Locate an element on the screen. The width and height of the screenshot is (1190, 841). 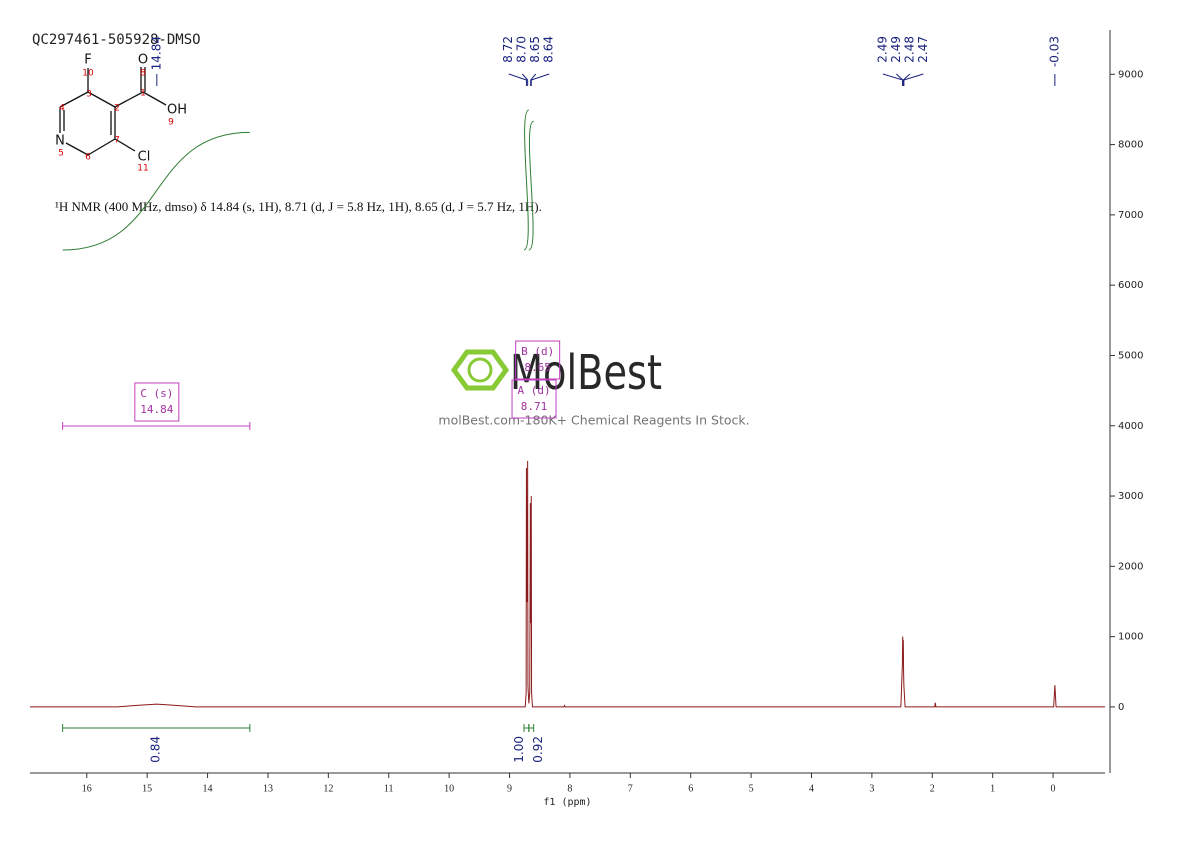
multiplet-shift: 14.84 is located at coordinates (156, 409).